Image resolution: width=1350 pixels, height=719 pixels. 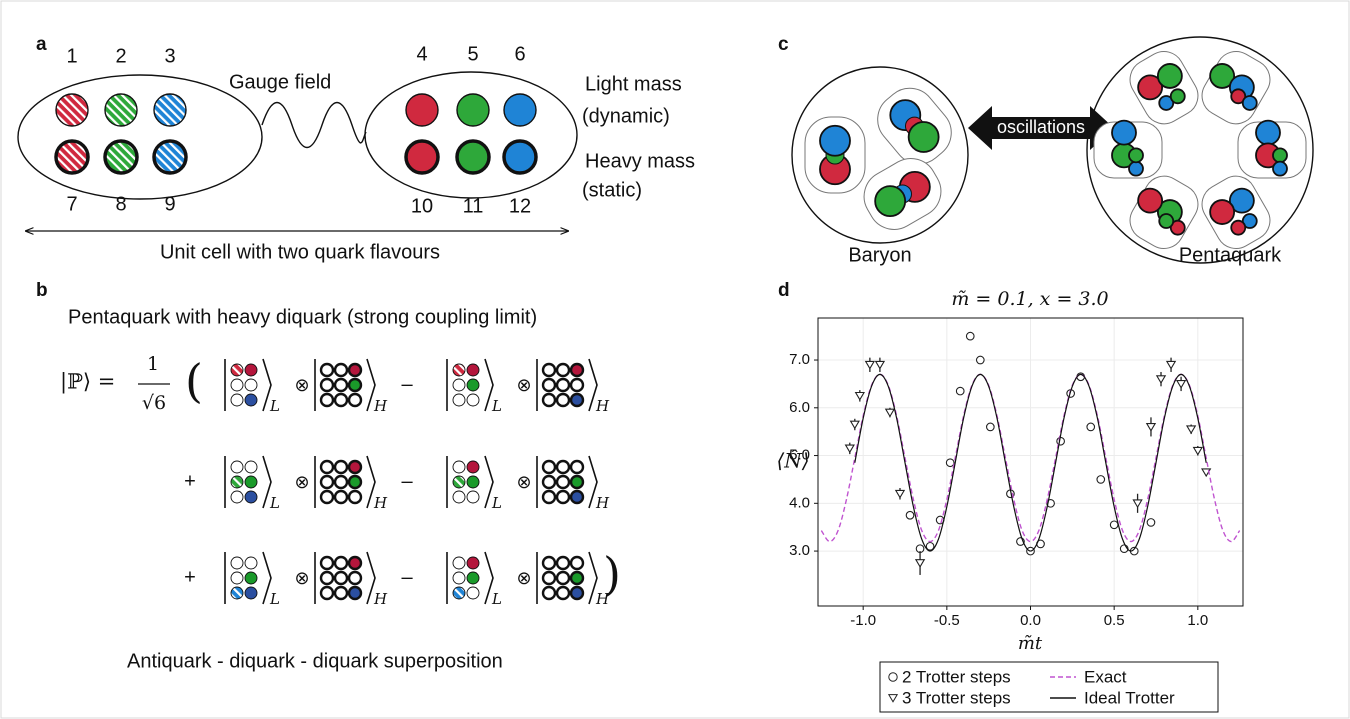 I want to click on legend-label: 3 Trotter steps, so click(x=956, y=697).